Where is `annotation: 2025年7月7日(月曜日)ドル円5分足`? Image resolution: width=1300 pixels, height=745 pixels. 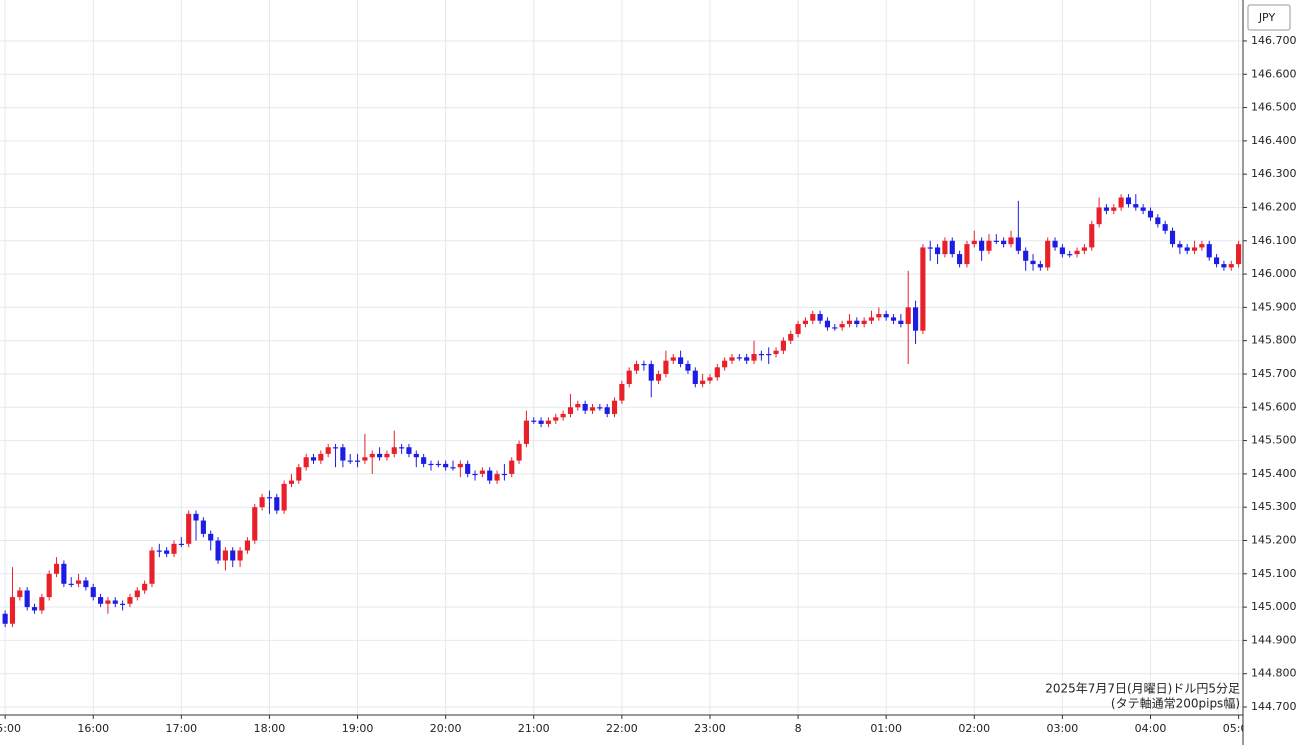 annotation: 2025年7月7日(月曜日)ドル円5分足 is located at coordinates (1142, 689).